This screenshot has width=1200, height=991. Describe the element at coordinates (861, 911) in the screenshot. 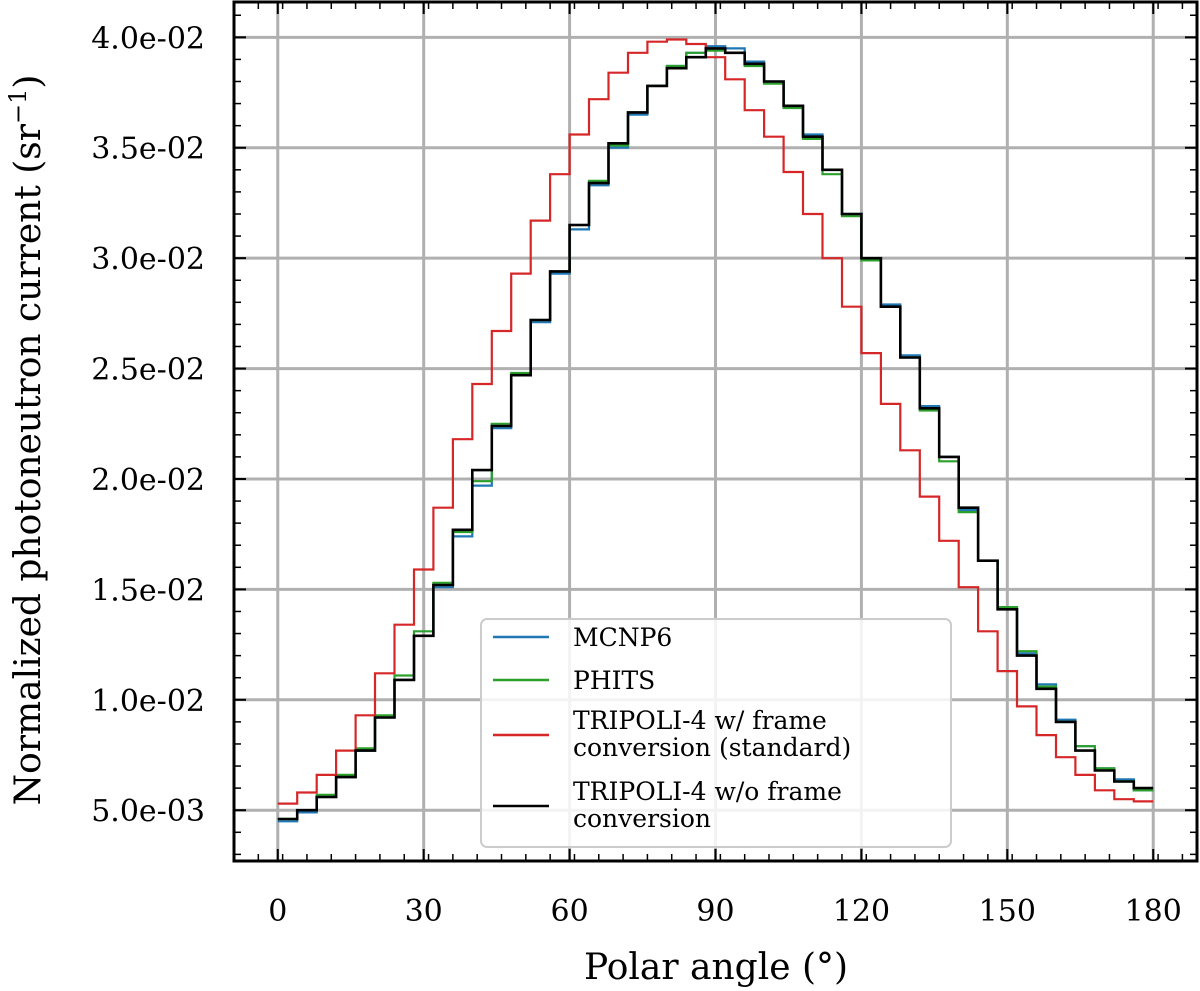

I see `x-tick-label: 120` at that location.